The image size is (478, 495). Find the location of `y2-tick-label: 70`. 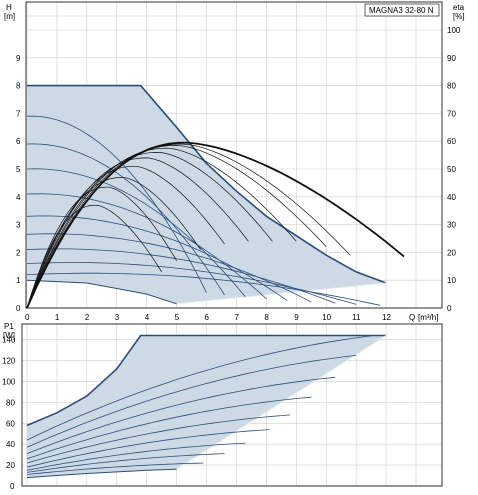

y2-tick-label: 70 is located at coordinates (451, 113).